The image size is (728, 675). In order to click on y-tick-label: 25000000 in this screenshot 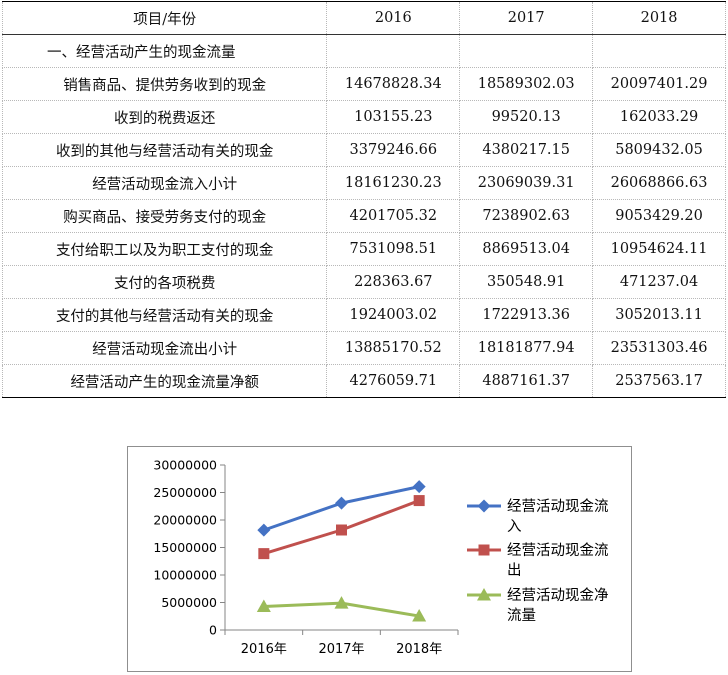, I will do `click(185, 492)`.